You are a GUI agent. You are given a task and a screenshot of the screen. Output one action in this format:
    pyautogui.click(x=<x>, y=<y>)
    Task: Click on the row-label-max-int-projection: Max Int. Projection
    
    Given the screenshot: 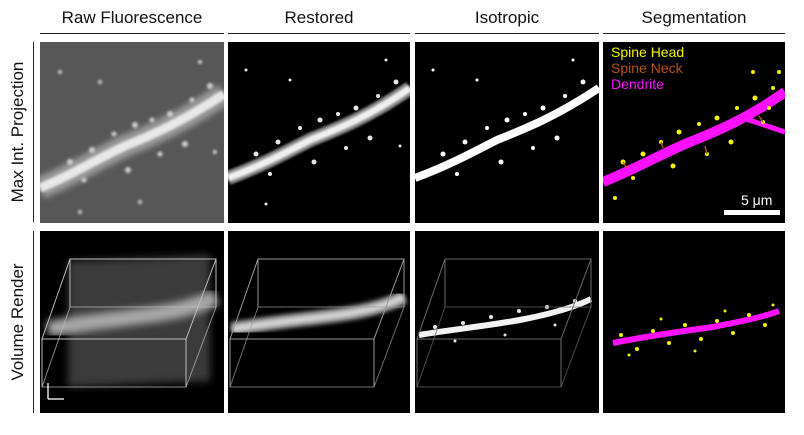 What is the action you would take?
    pyautogui.click(x=17, y=132)
    